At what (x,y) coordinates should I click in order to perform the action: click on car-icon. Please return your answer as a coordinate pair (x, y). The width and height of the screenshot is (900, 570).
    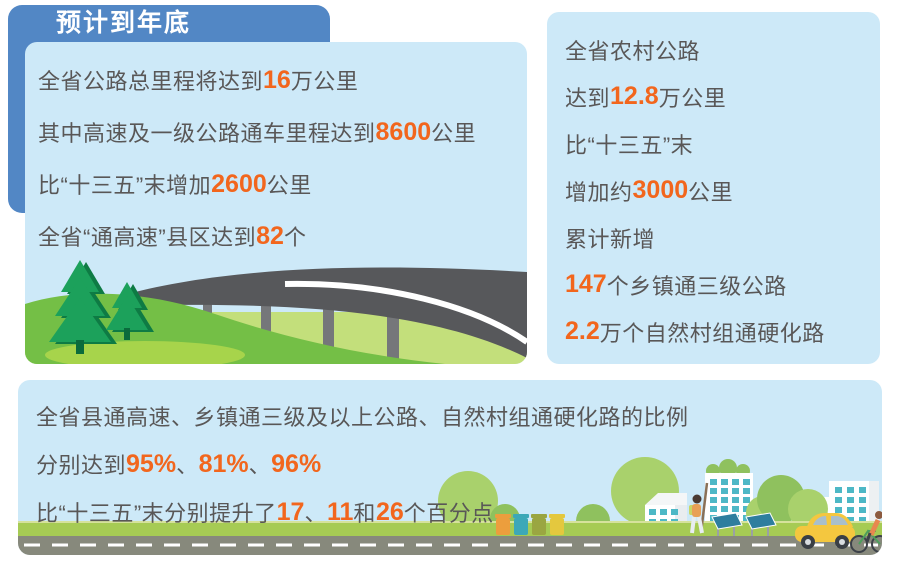
    Looking at the image, I should click on (825, 531).